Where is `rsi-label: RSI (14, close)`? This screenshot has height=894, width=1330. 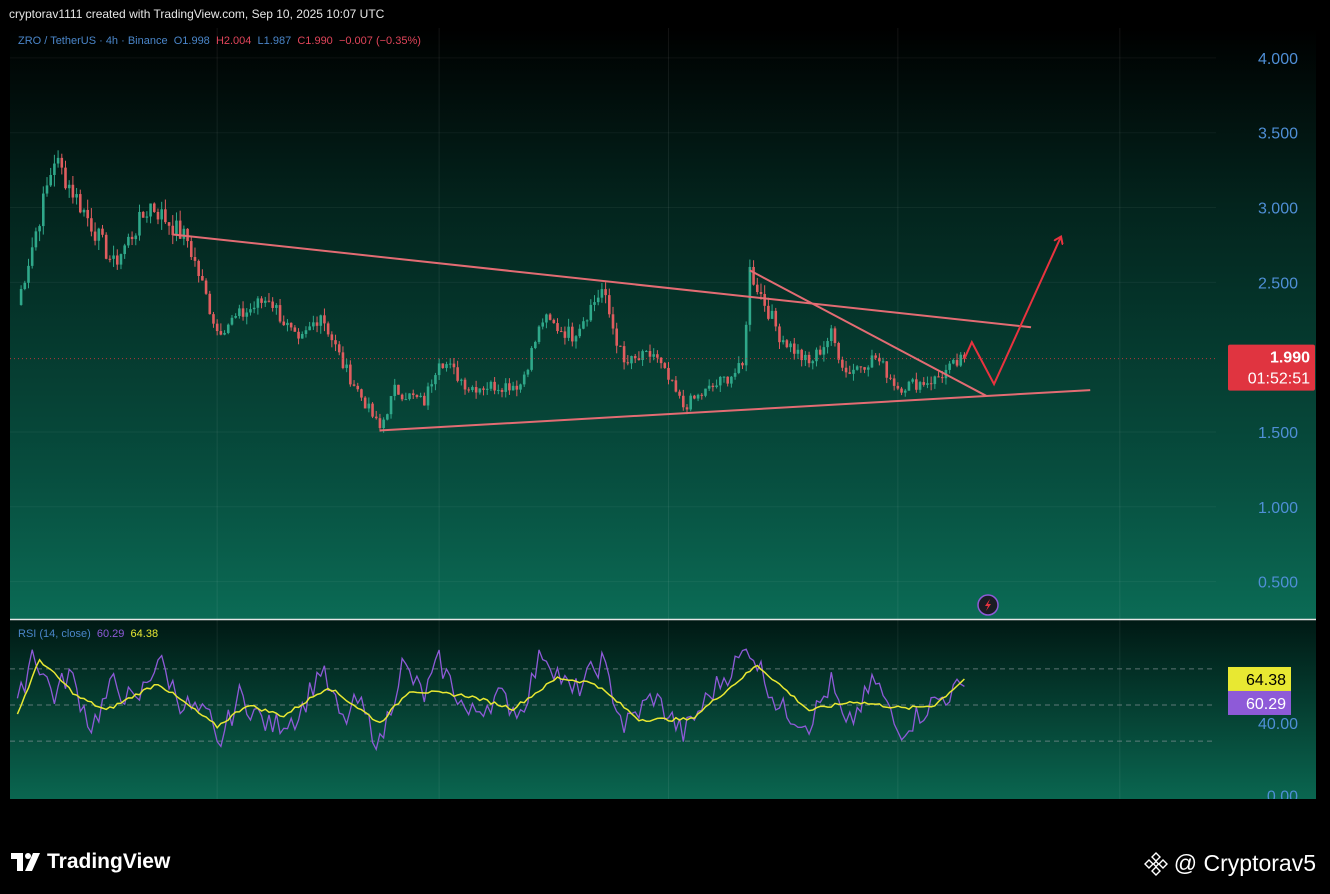
rsi-label: RSI (14, close) is located at coordinates (54, 634).